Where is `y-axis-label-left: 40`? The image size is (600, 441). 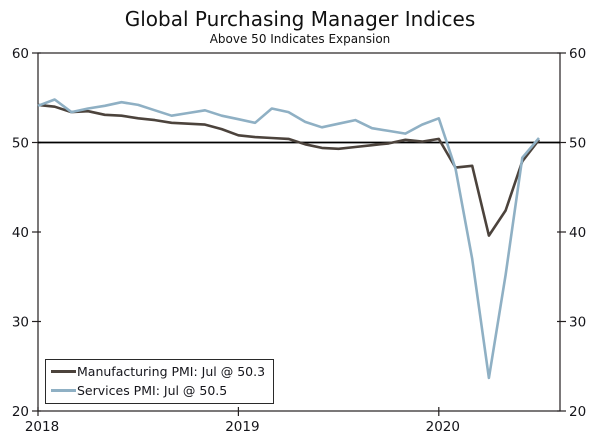
y-axis-label-left: 40 is located at coordinates (20, 233).